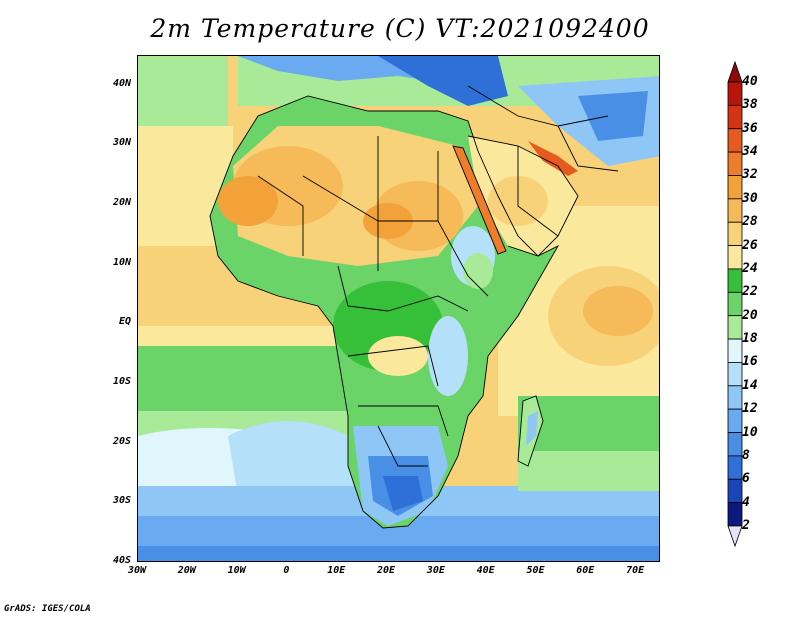 Image resolution: width=800 pixels, height=618 pixels. What do you see at coordinates (532, 428) in the screenshot?
I see `madagascar-cool` at bounding box center [532, 428].